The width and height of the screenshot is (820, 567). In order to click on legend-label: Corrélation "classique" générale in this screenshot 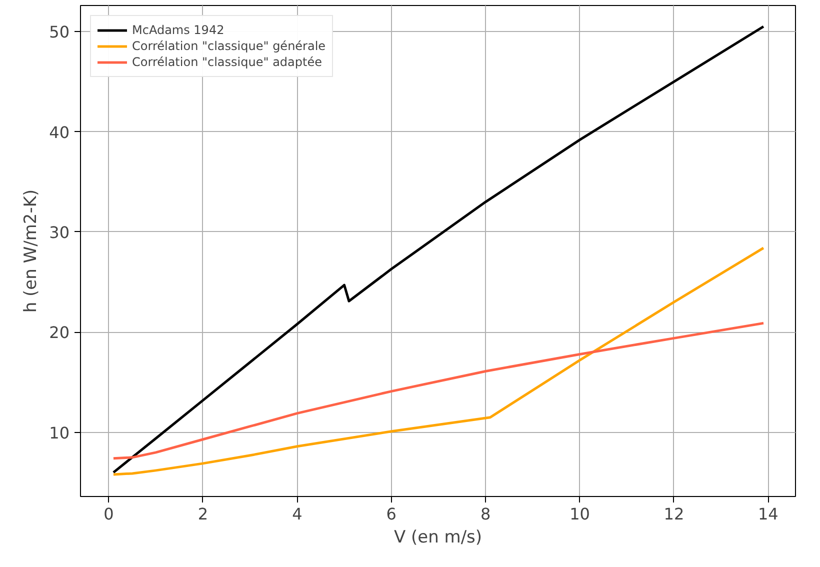, I will do `click(229, 46)`.